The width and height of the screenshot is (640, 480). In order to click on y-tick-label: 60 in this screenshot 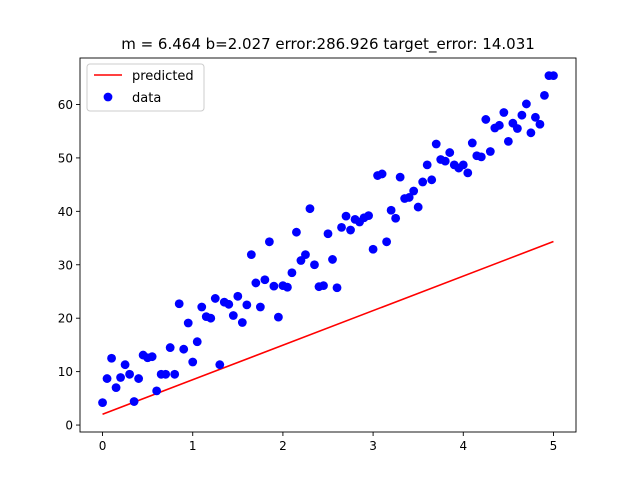, I will do `click(65, 105)`.